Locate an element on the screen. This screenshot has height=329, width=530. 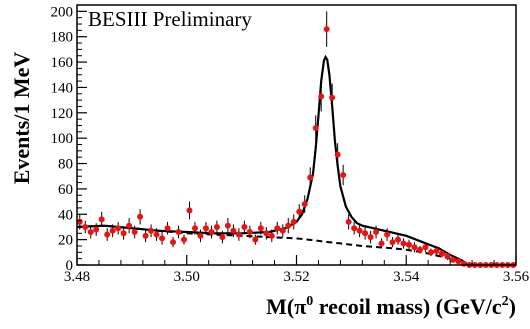
x-axis-title-main: M(π is located at coordinates (286, 306).